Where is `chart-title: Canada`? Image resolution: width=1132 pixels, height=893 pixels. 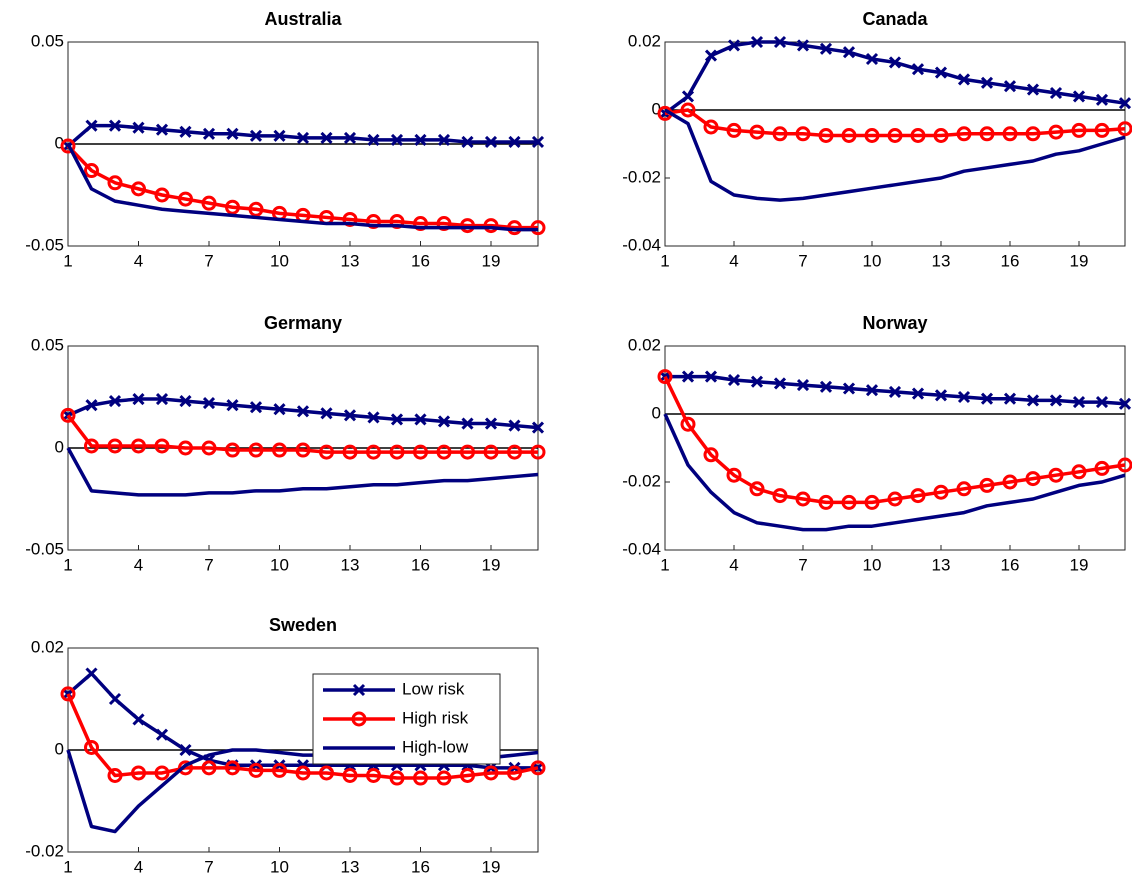
chart-title: Canada is located at coordinates (895, 19).